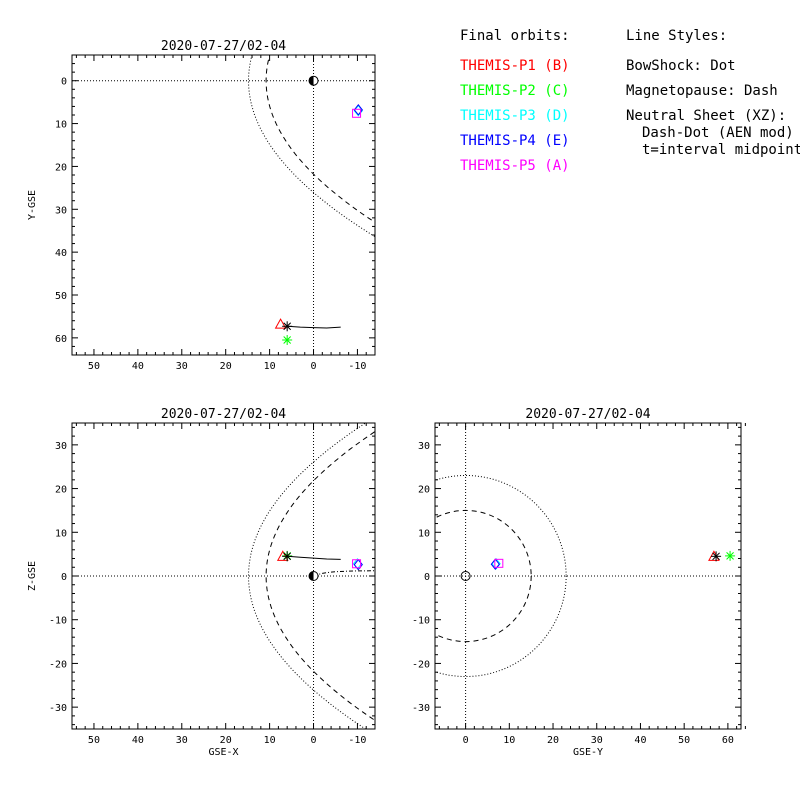 This screenshot has height=800, width=800. Describe the element at coordinates (61, 253) in the screenshot. I see `y-tick-label: 40` at that location.